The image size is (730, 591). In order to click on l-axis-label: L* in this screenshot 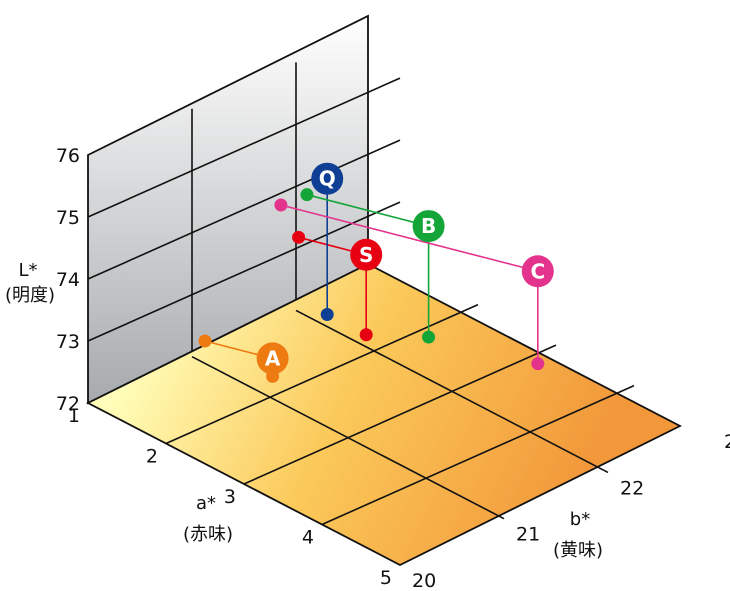, I will do `click(27, 270)`.